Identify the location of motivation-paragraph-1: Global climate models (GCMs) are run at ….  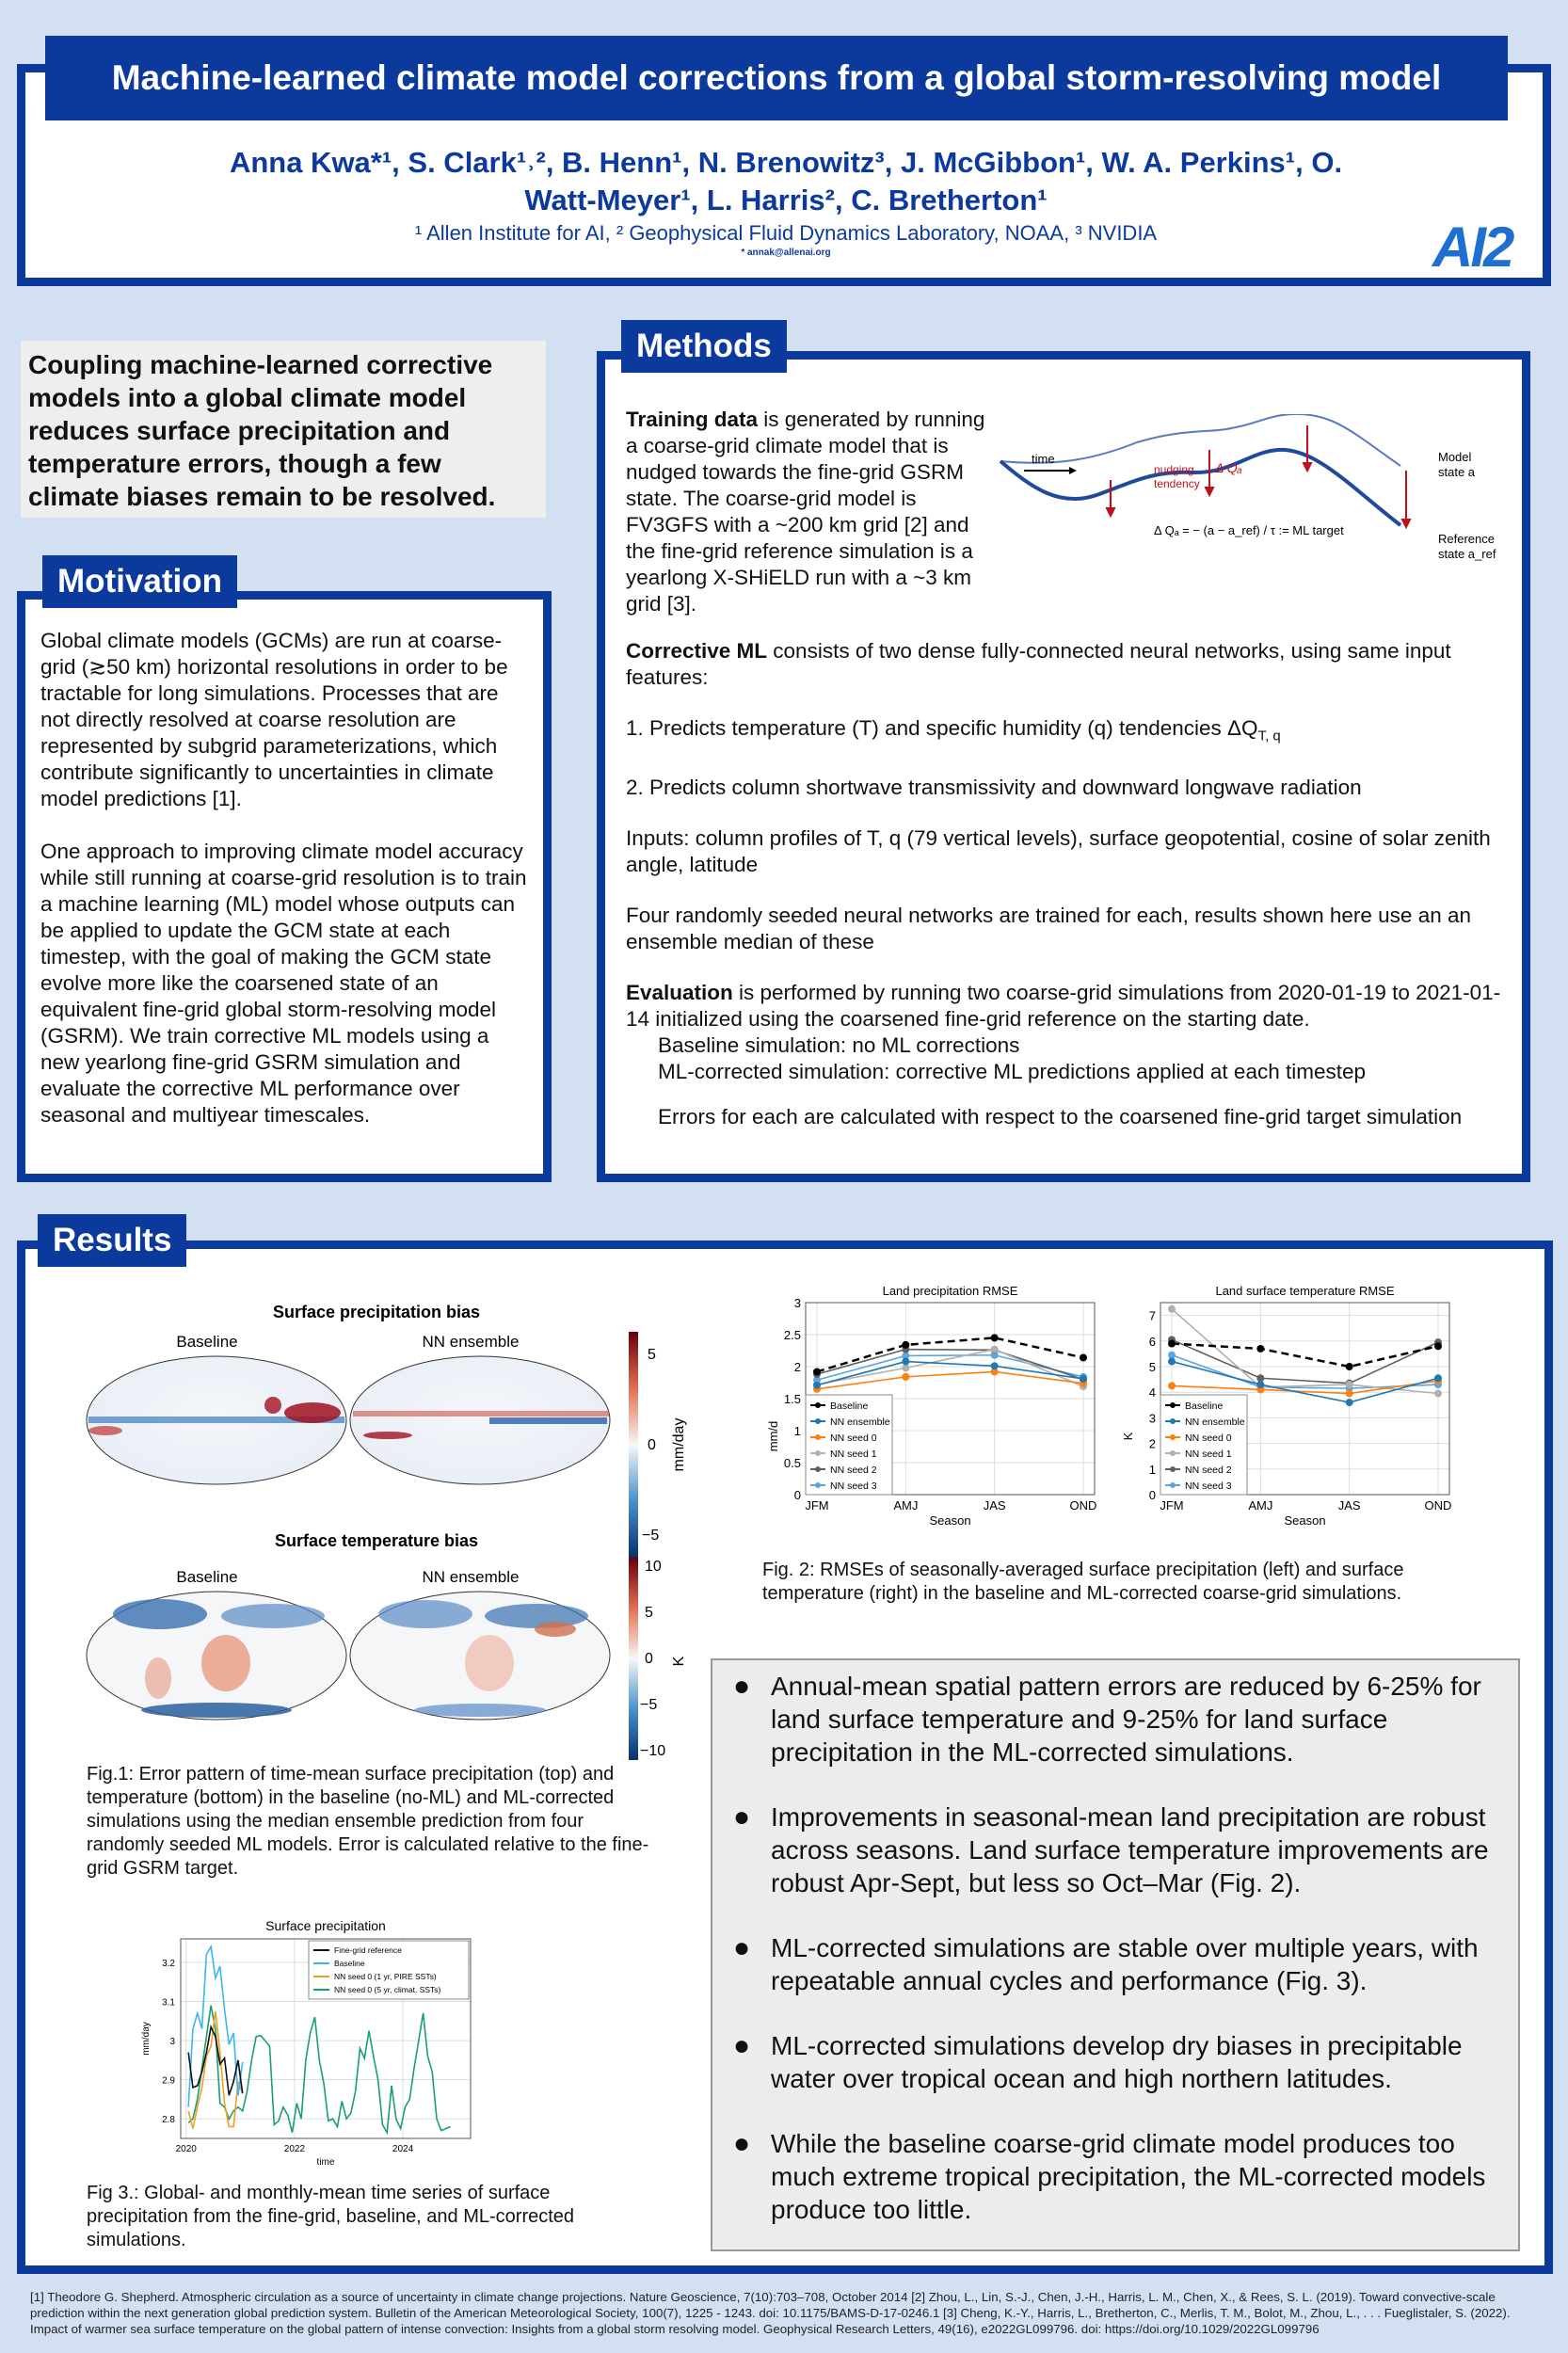
(274, 719).